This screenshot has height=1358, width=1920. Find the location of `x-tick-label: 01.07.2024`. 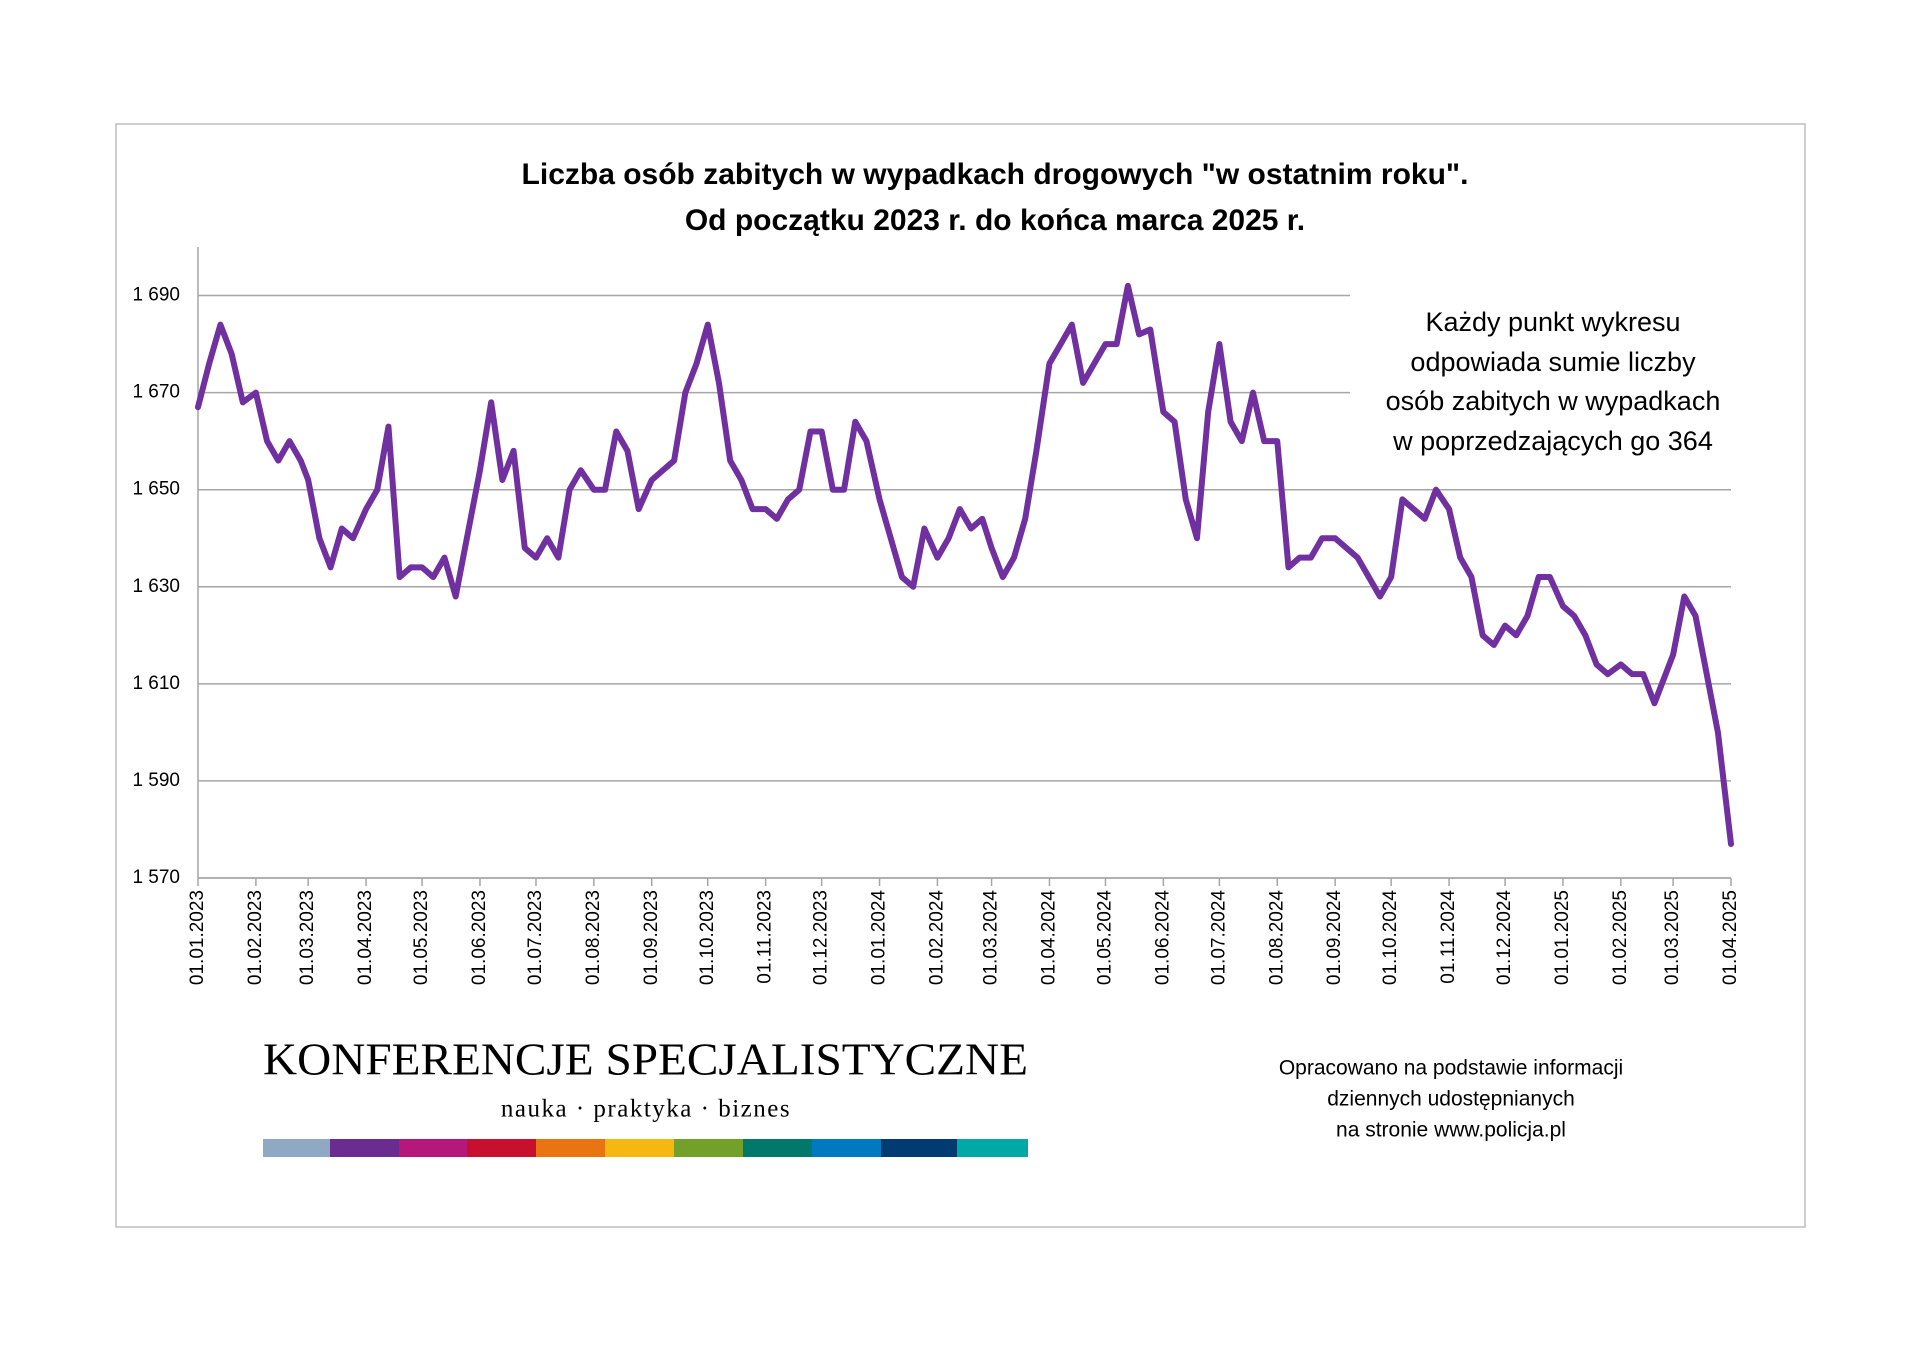

x-tick-label: 01.07.2024 is located at coordinates (1218, 938).